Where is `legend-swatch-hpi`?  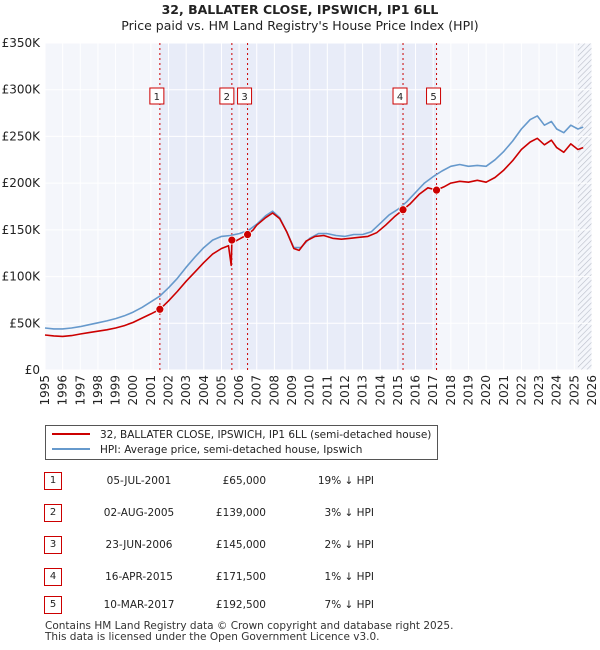
legend-swatch-hpi is located at coordinates (71, 449).